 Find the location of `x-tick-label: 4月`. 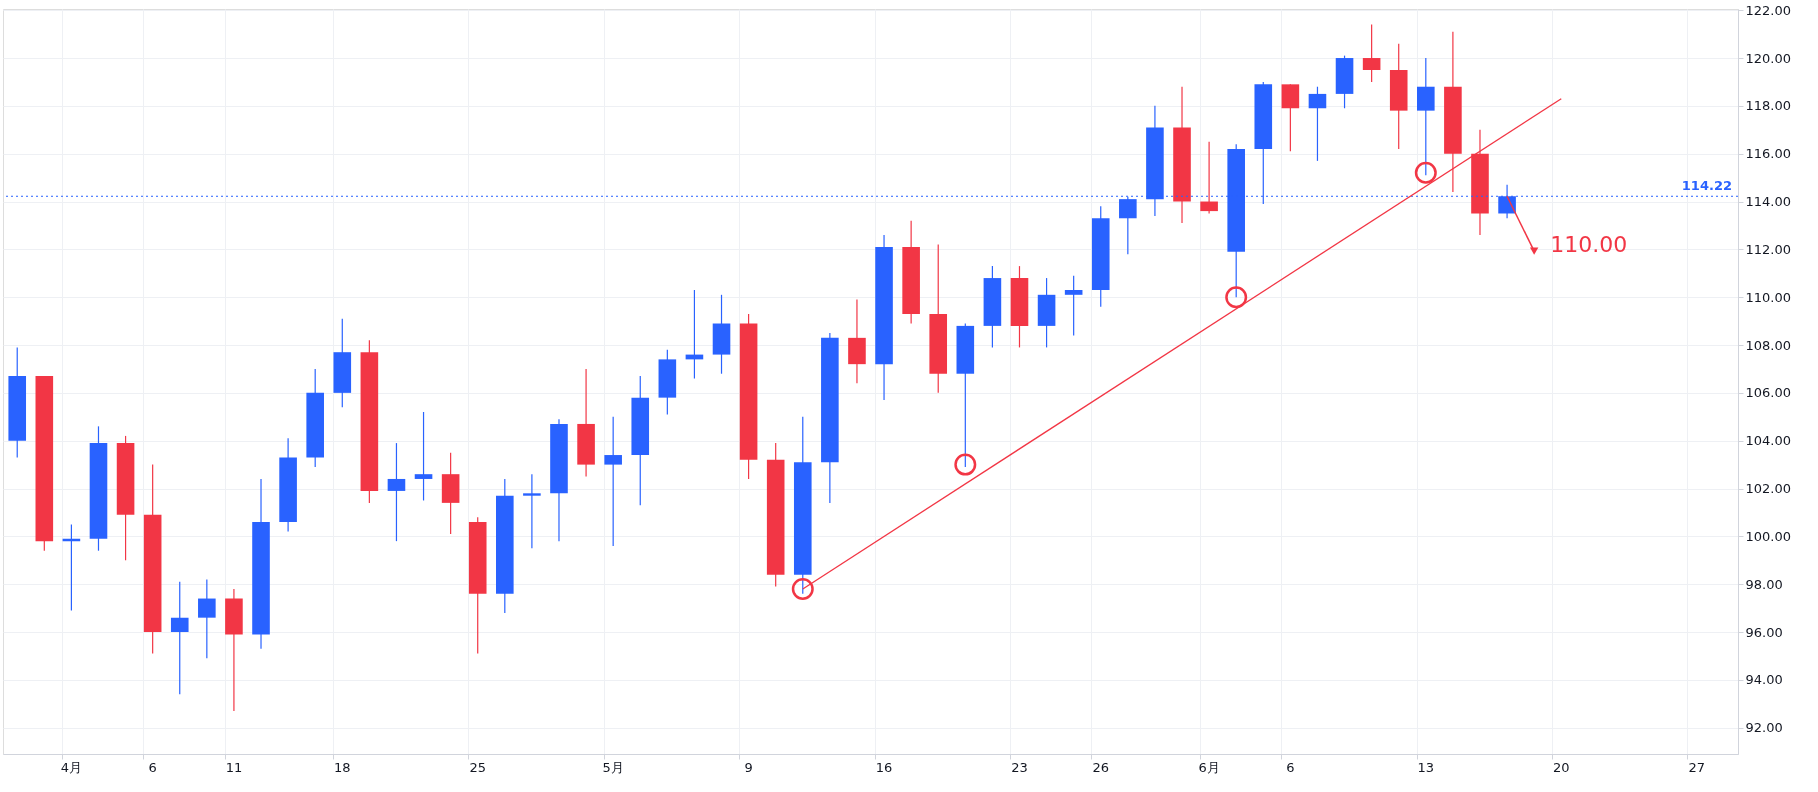

x-tick-label: 4月 is located at coordinates (71, 767).